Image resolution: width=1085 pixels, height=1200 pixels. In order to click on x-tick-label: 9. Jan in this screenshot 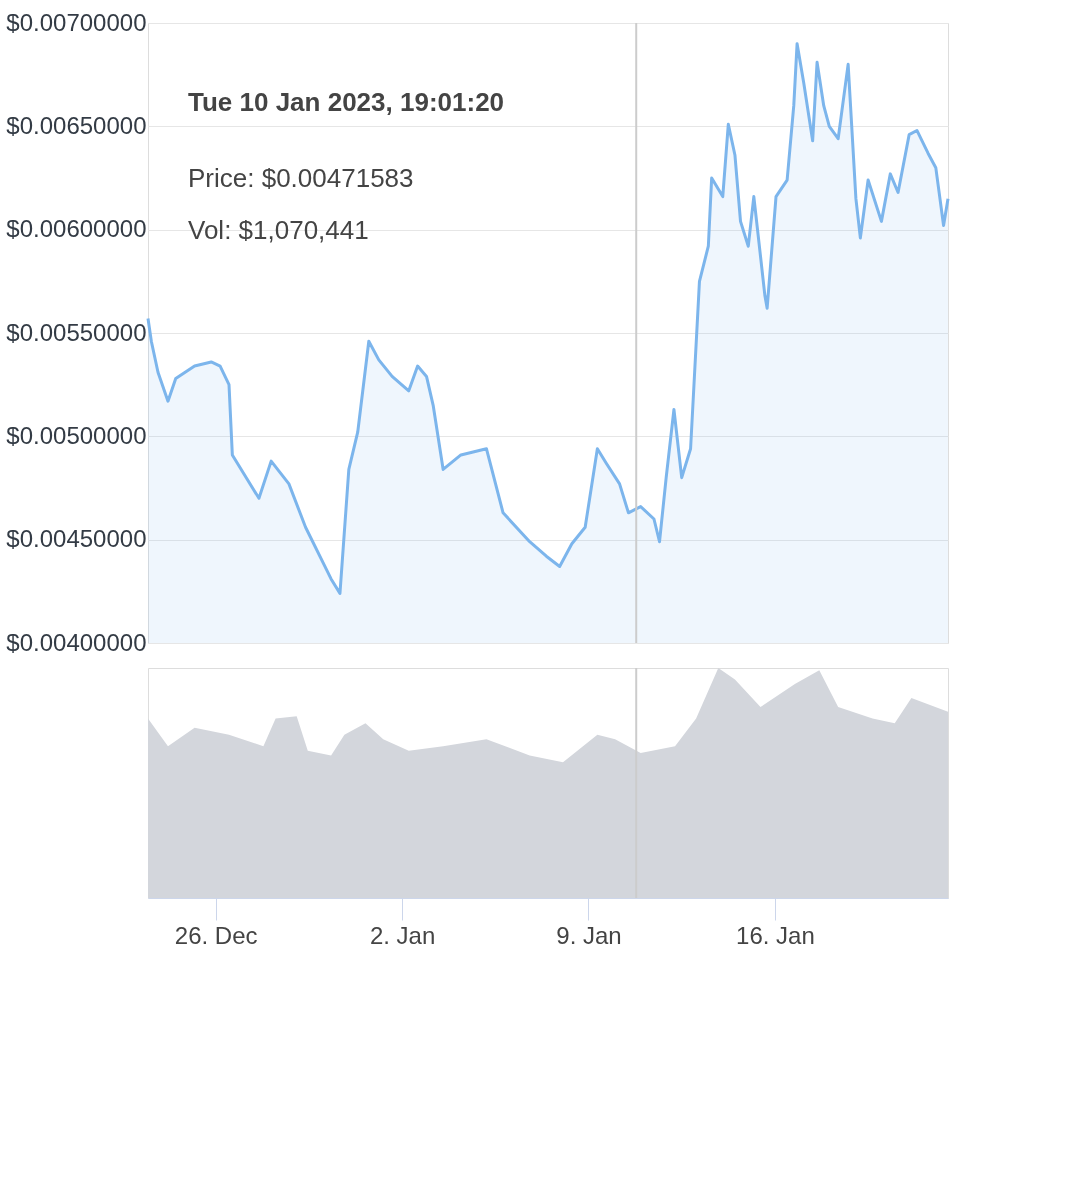, I will do `click(589, 935)`.